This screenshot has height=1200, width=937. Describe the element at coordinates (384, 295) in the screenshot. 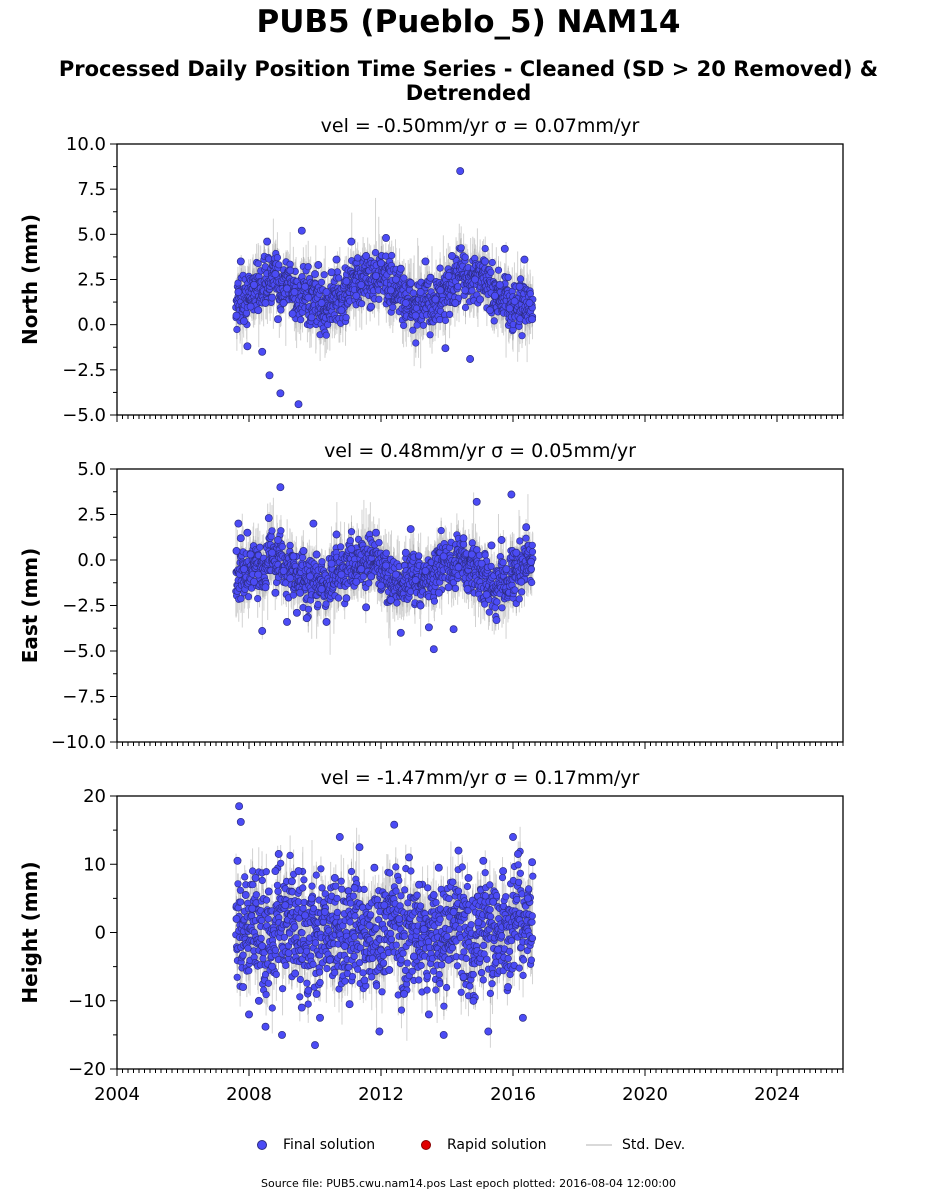

I see `final-cloud-north` at that location.